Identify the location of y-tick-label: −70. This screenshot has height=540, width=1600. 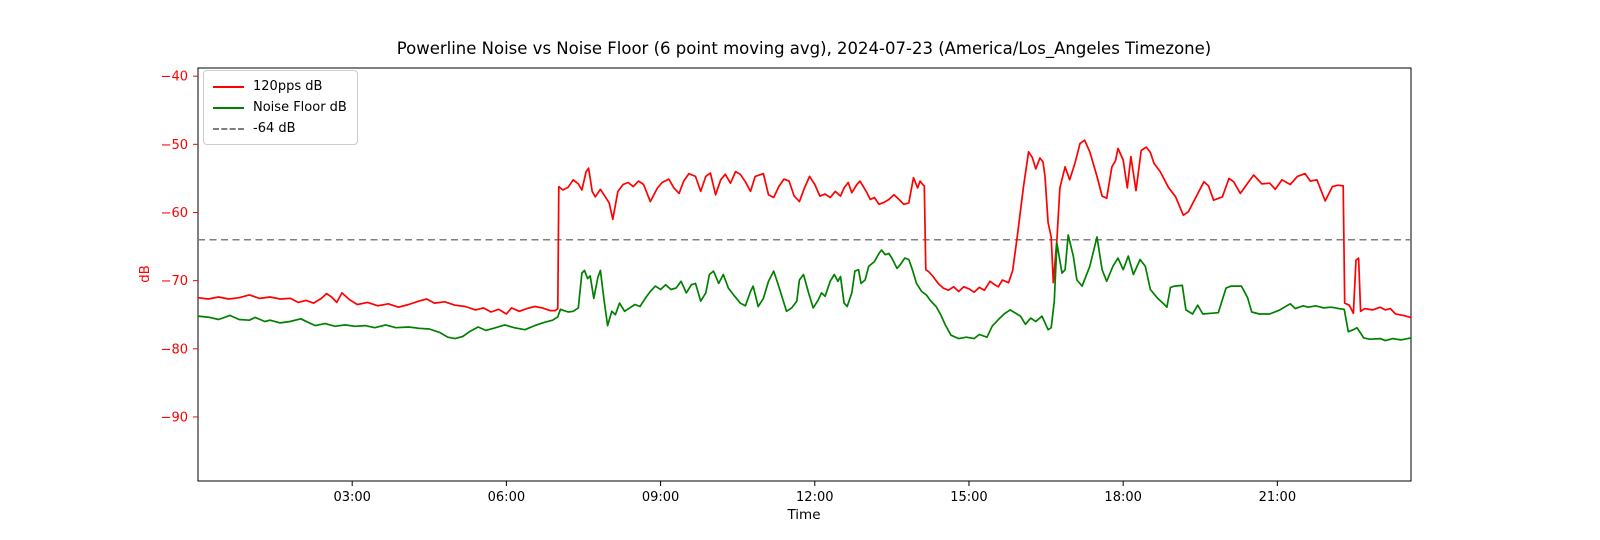
(174, 281).